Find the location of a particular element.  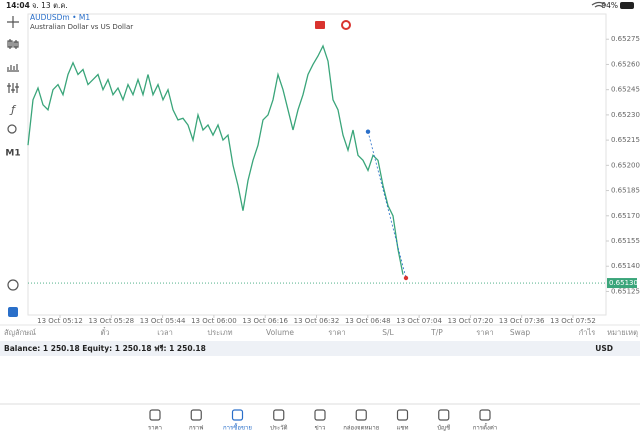

y-tick-label: 0.65125 is located at coordinates (625, 291).